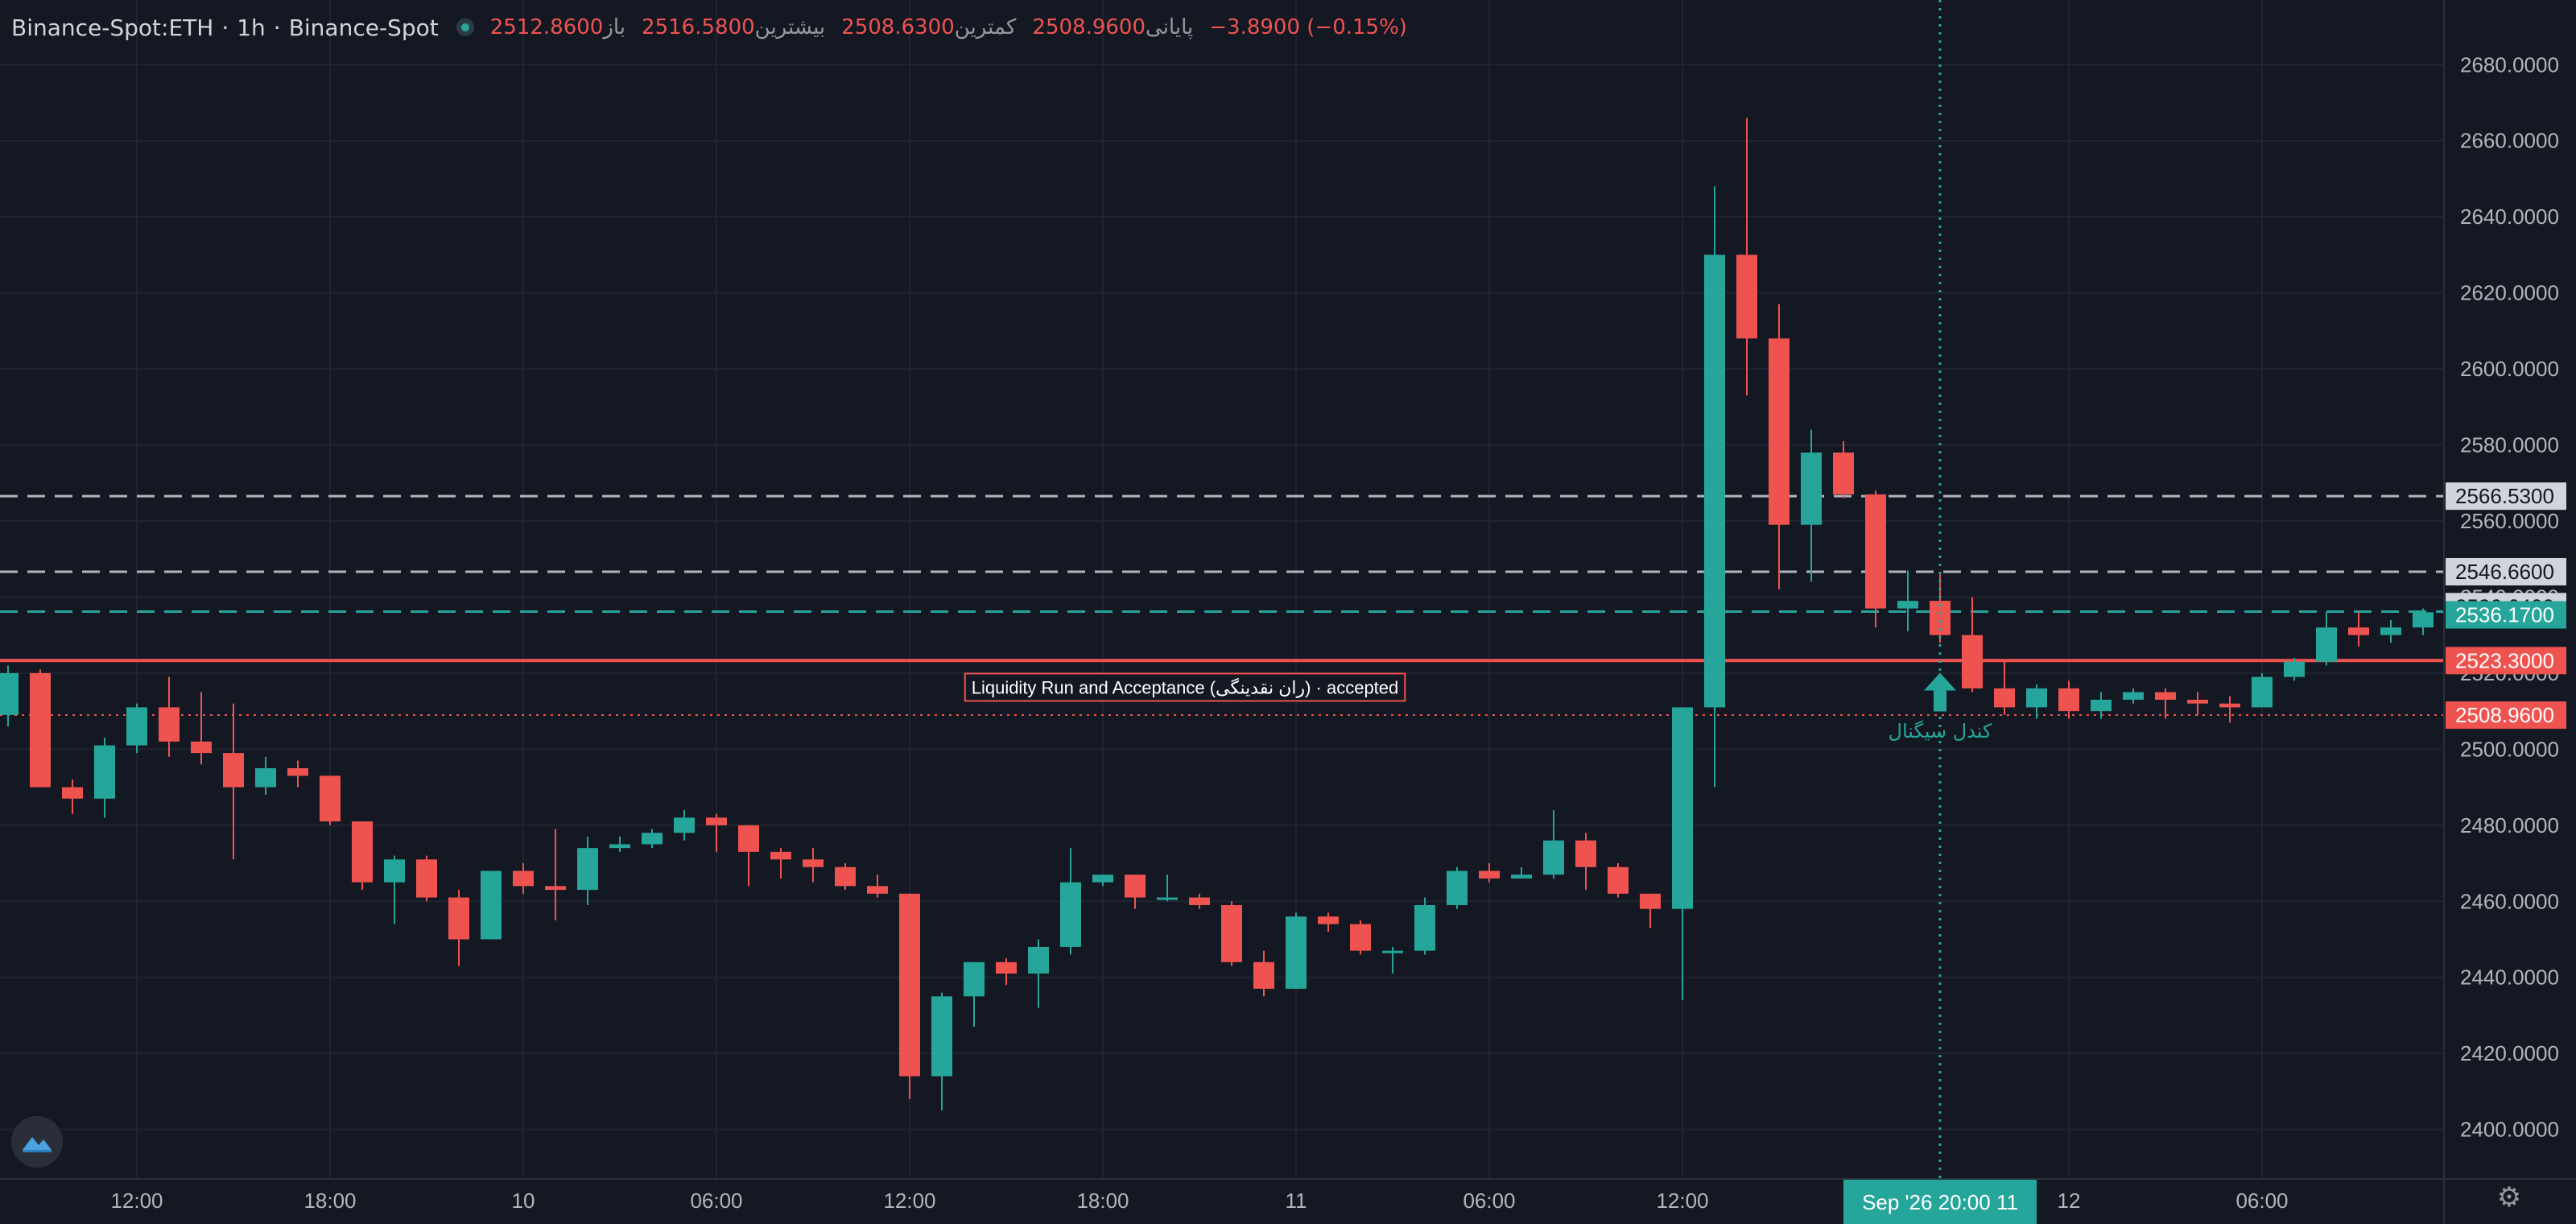 This screenshot has height=1224, width=2576. I want to click on price-tick-label: 2640.0000, so click(2509, 217).